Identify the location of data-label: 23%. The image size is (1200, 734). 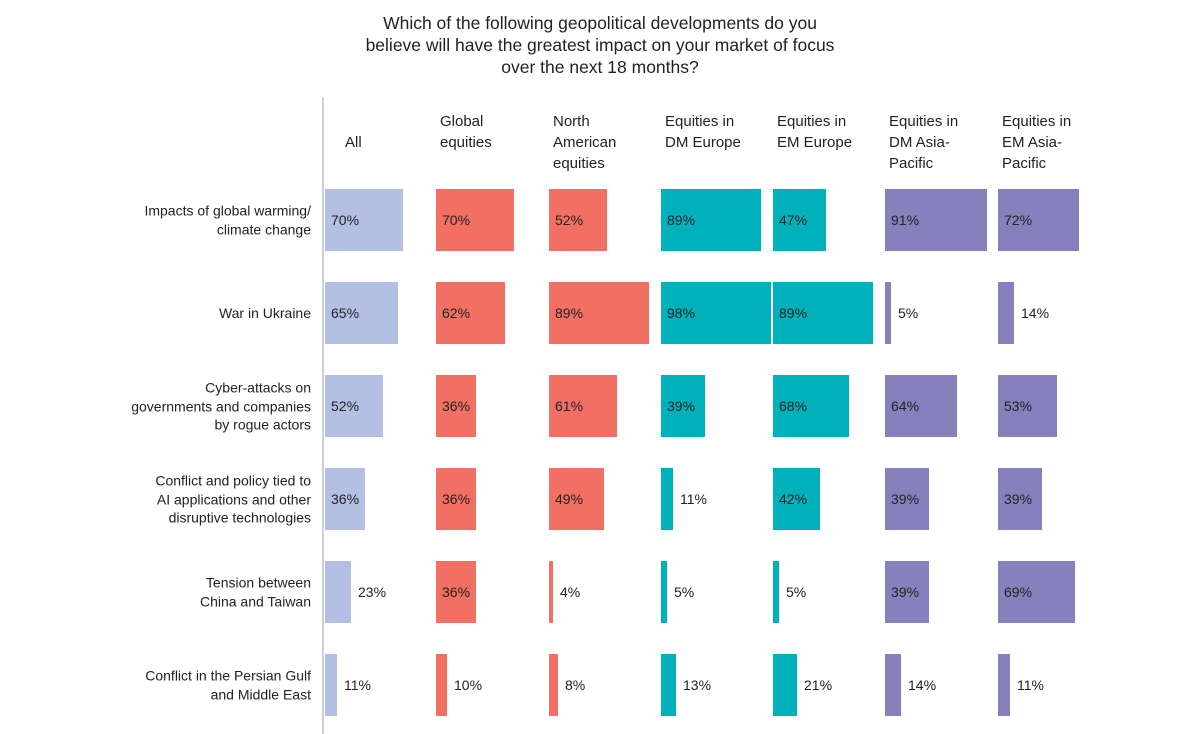
(372, 592).